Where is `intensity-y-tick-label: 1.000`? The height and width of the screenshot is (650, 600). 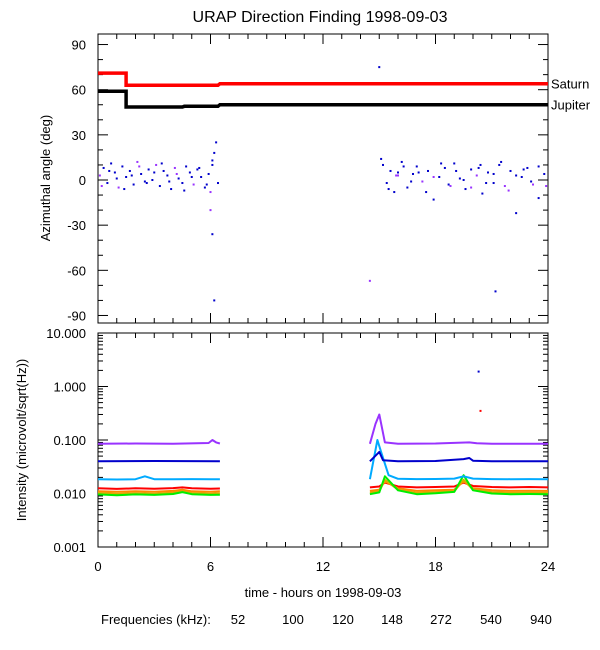
intensity-y-tick-label: 1.000 is located at coordinates (69, 387).